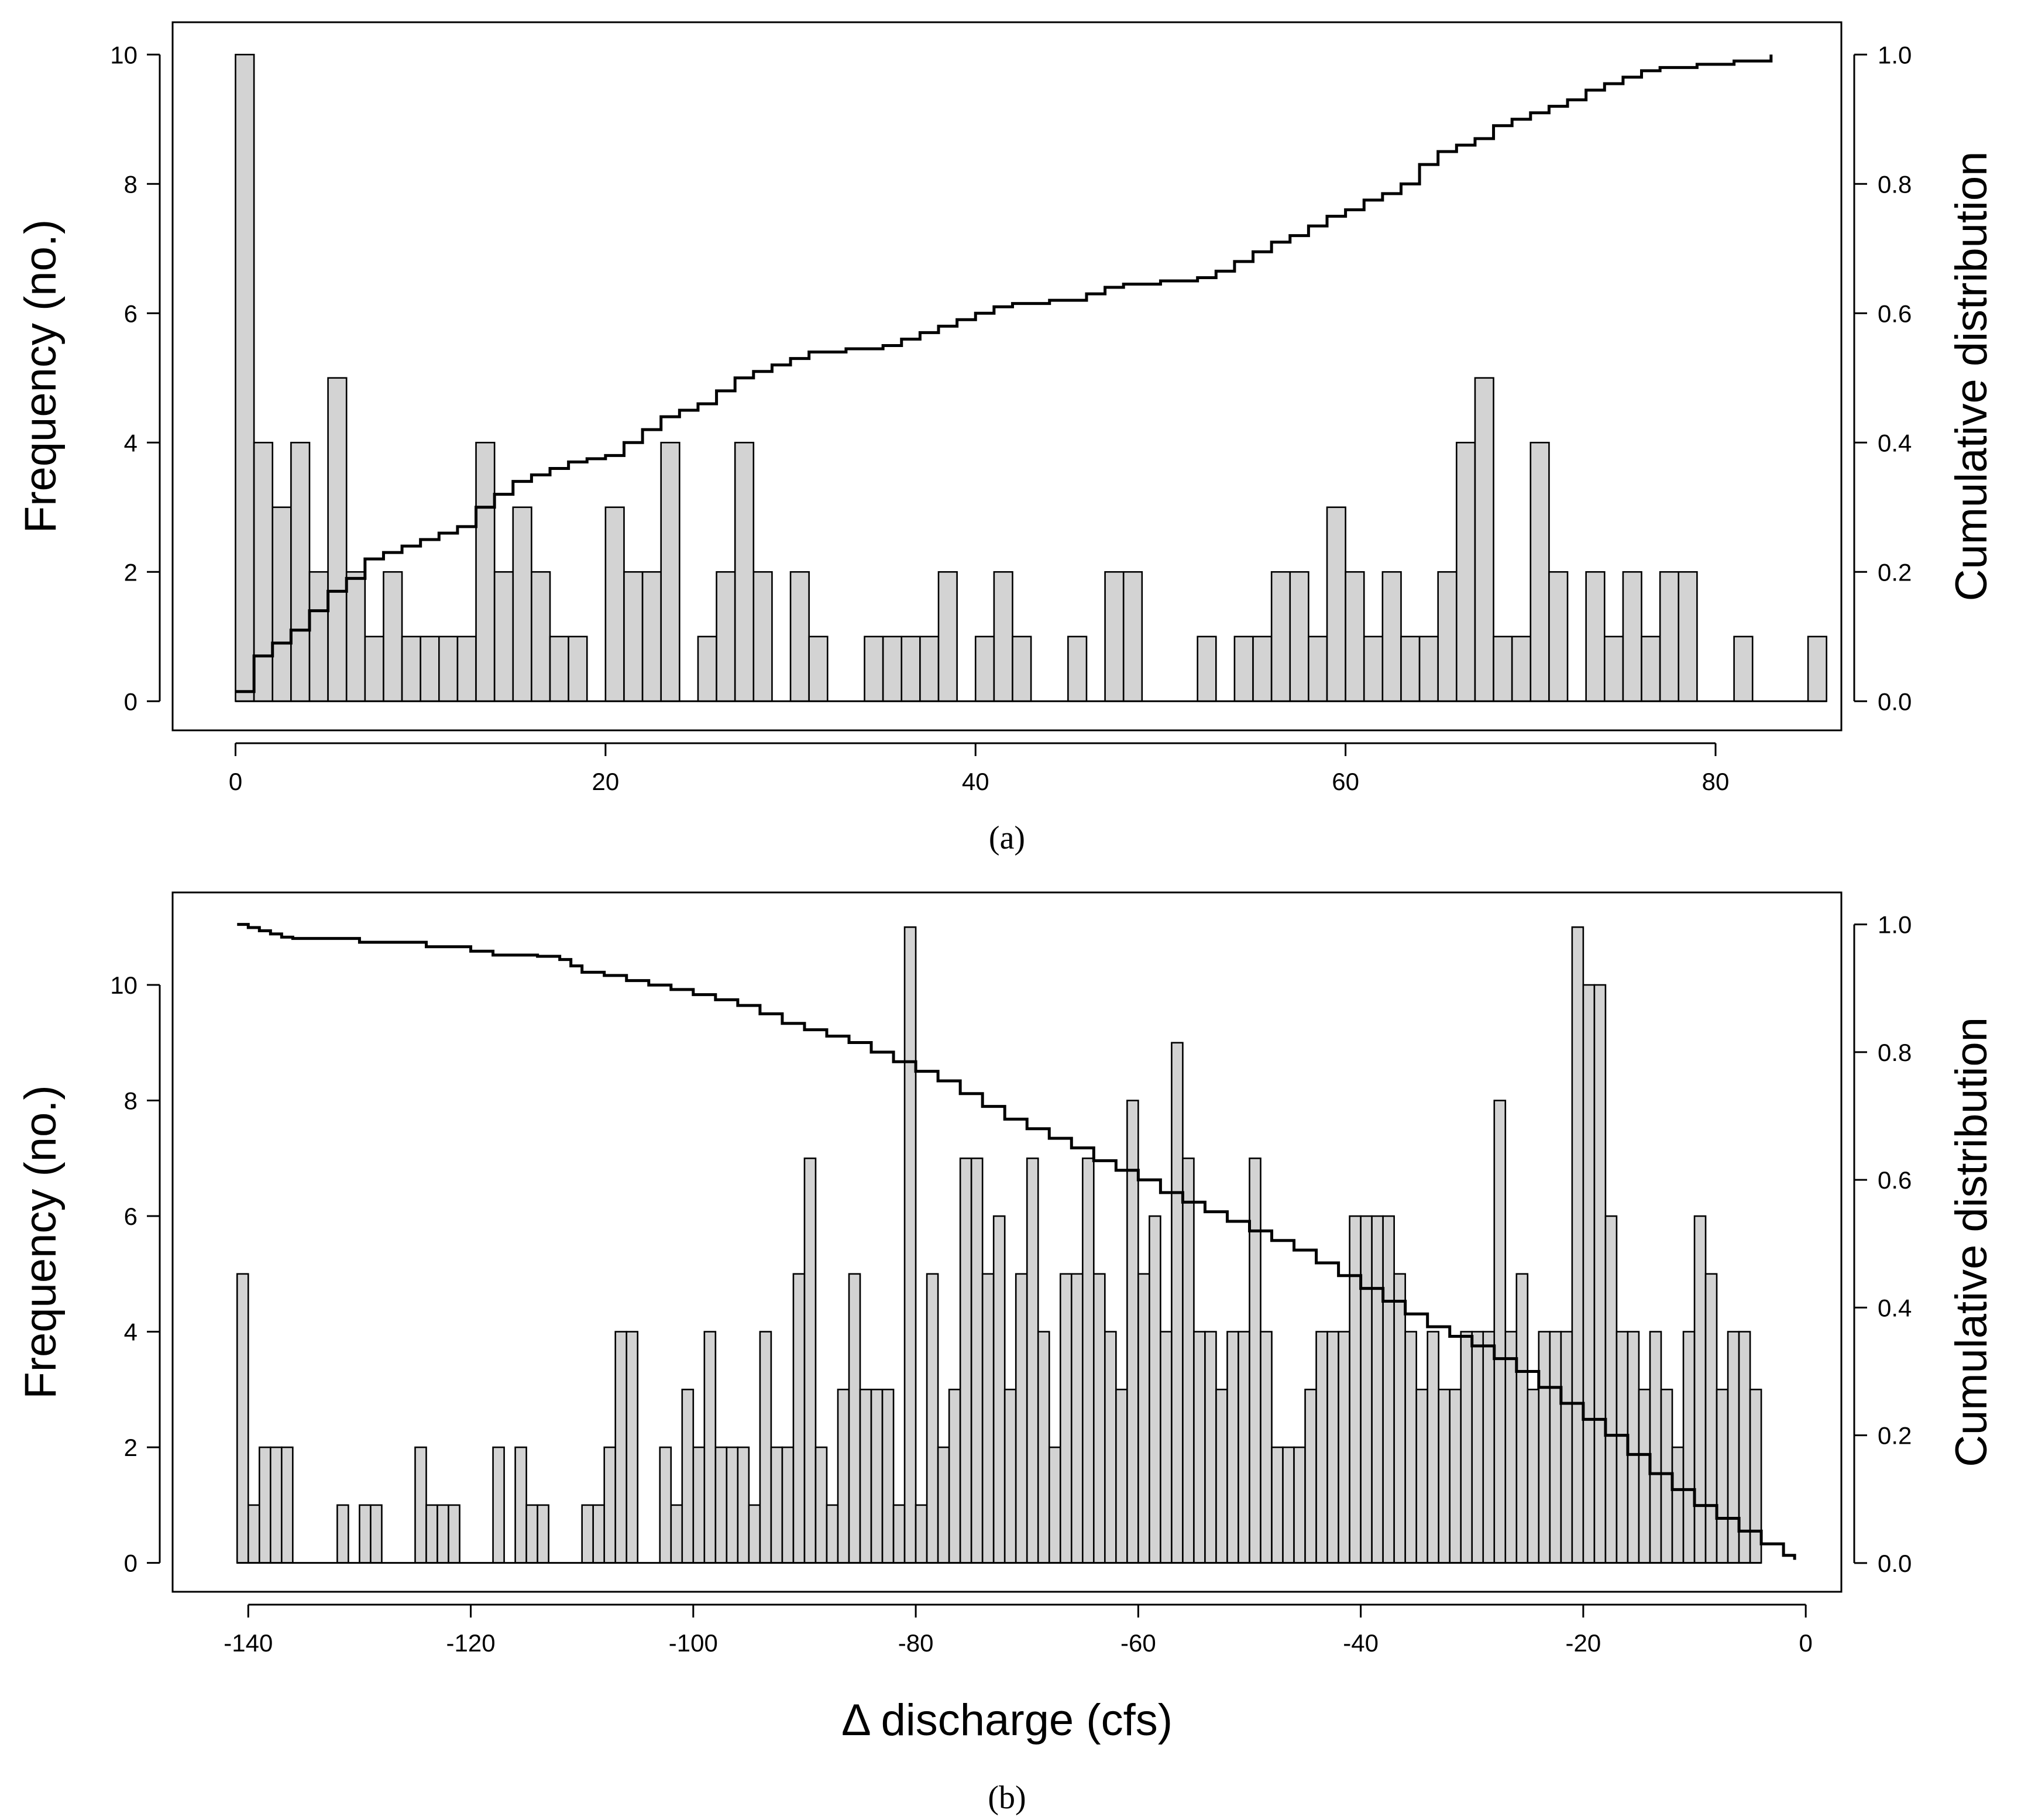 Image resolution: width=2028 pixels, height=1820 pixels. I want to click on panel-b-y-tick-label: 0, so click(131, 1563).